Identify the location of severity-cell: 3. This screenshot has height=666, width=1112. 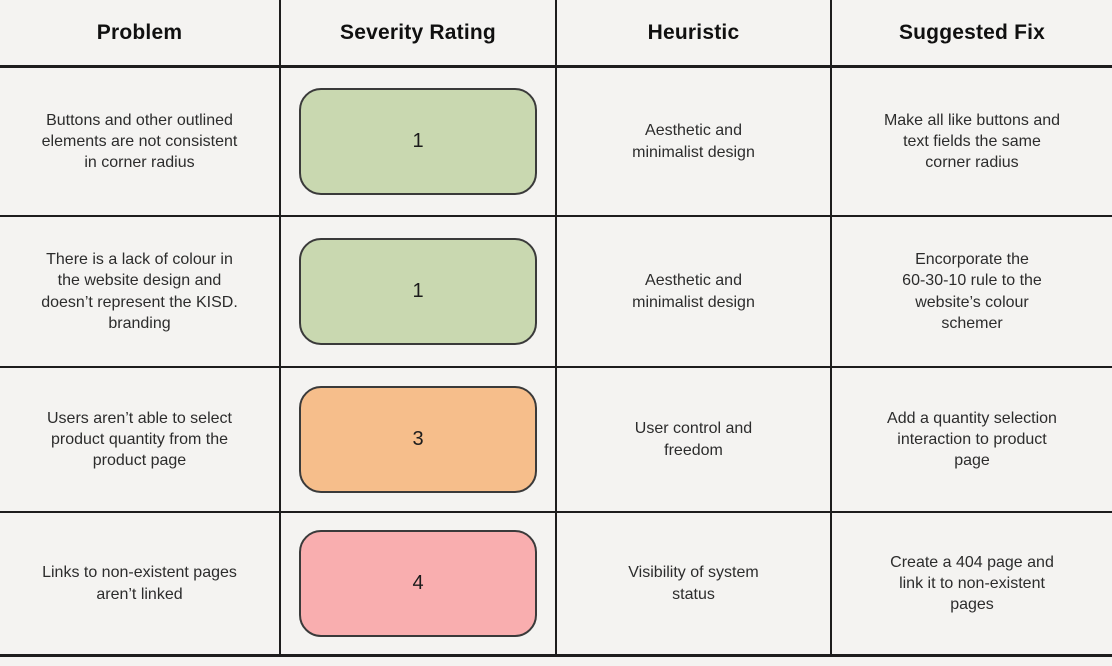
(419, 440).